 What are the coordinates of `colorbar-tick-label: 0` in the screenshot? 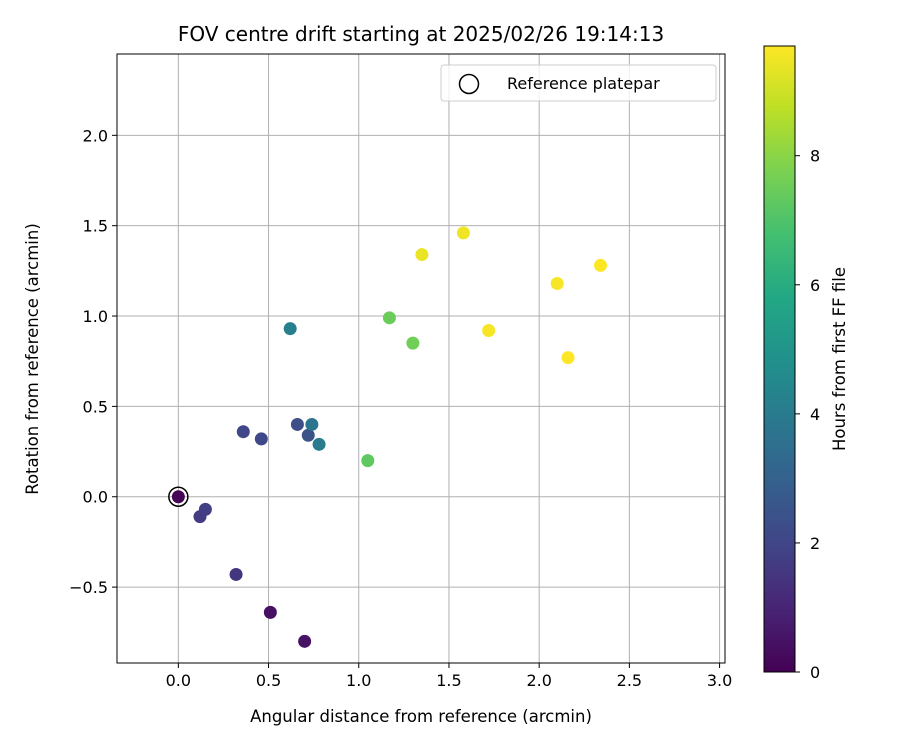 It's located at (815, 672).